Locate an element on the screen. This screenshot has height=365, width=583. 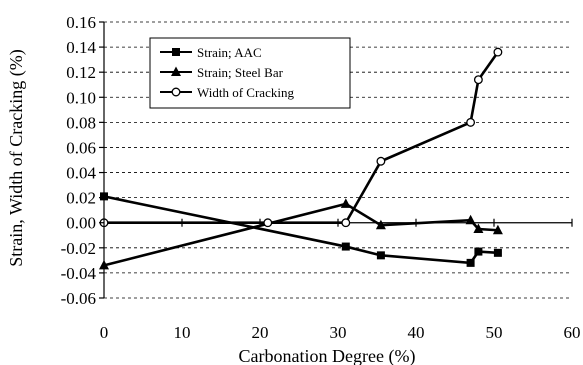
x-tick-label: 60 is located at coordinates (572, 332).